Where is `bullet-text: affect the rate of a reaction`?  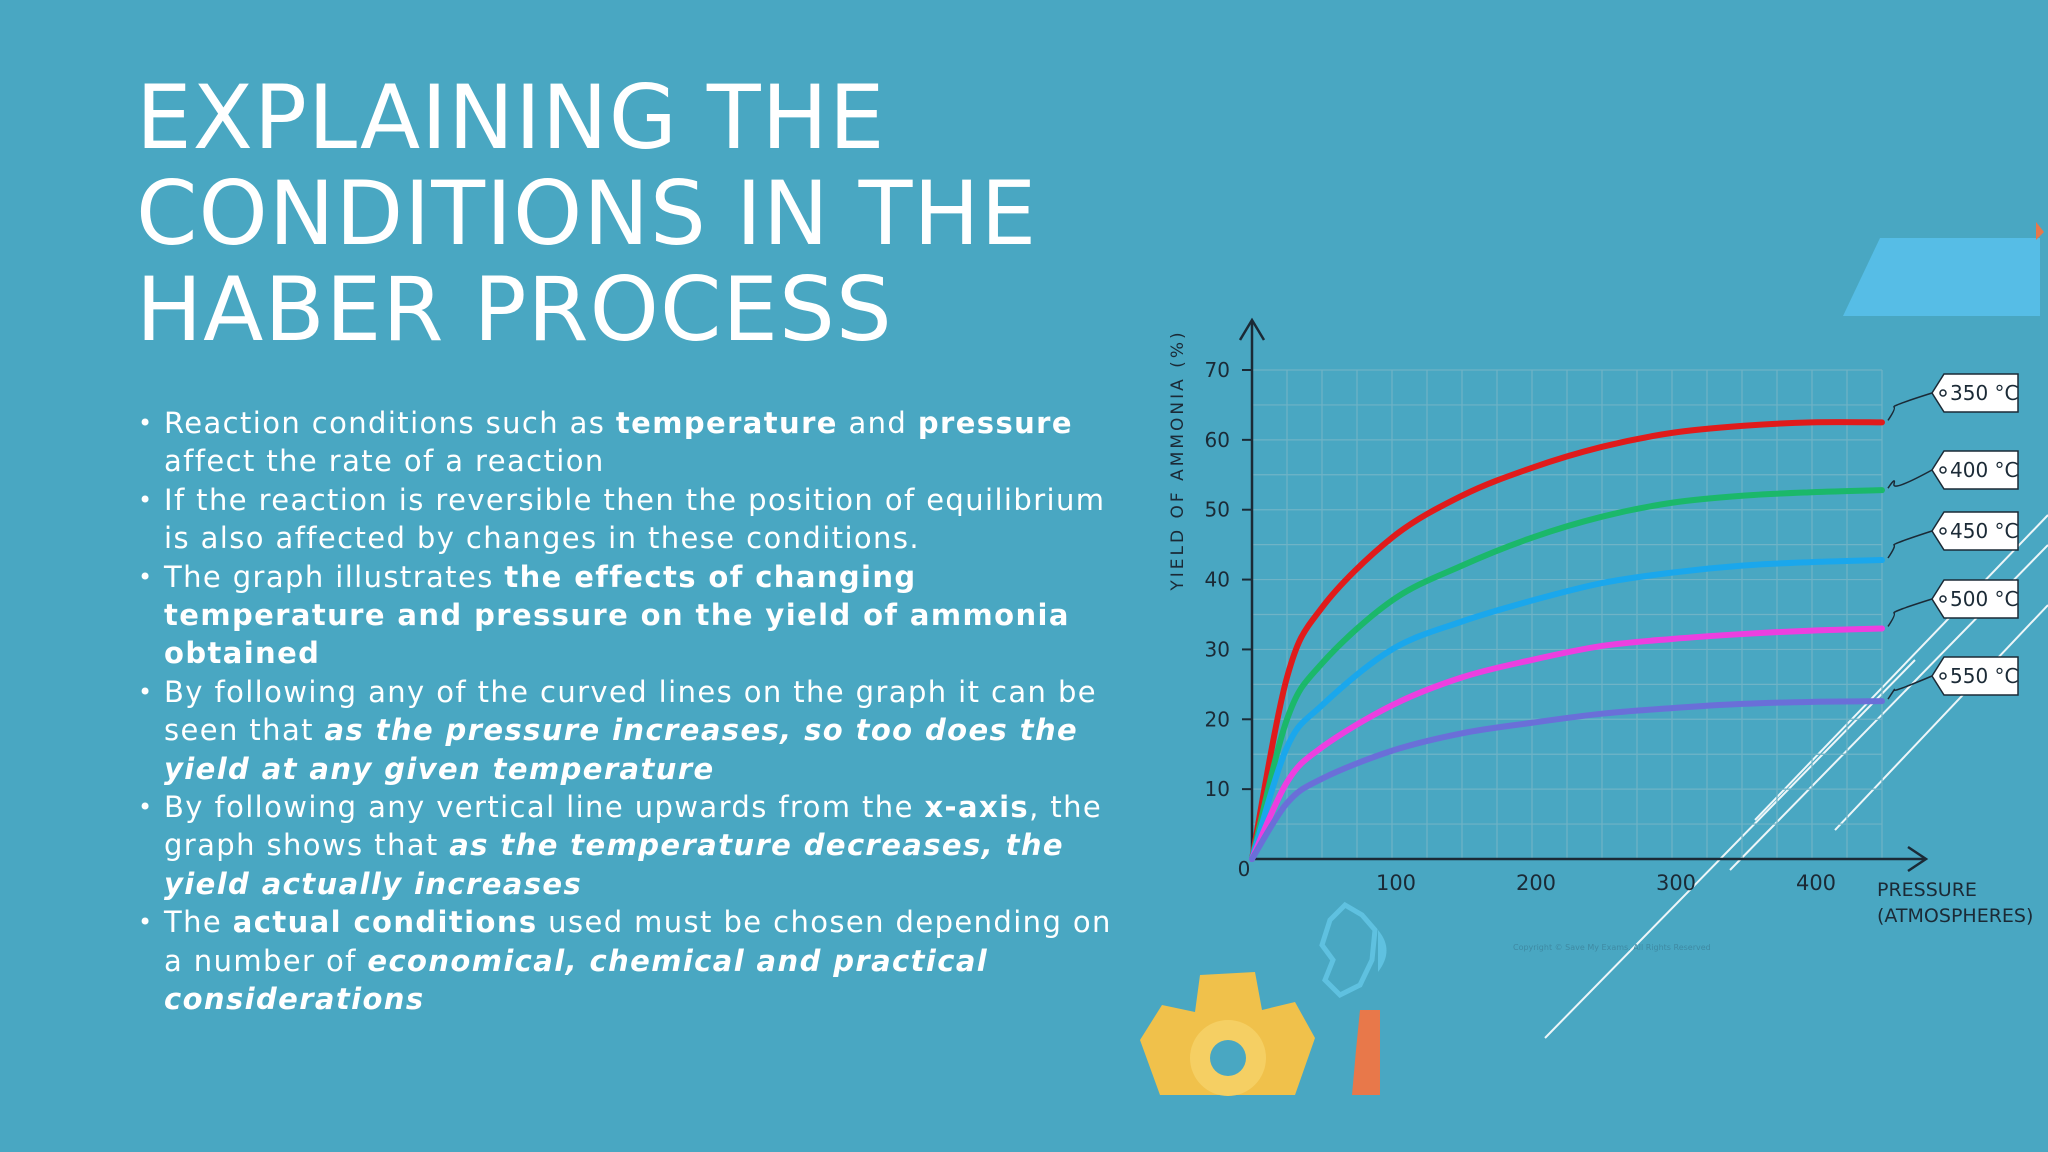
bullet-text: affect the rate of a reaction is located at coordinates (384, 461).